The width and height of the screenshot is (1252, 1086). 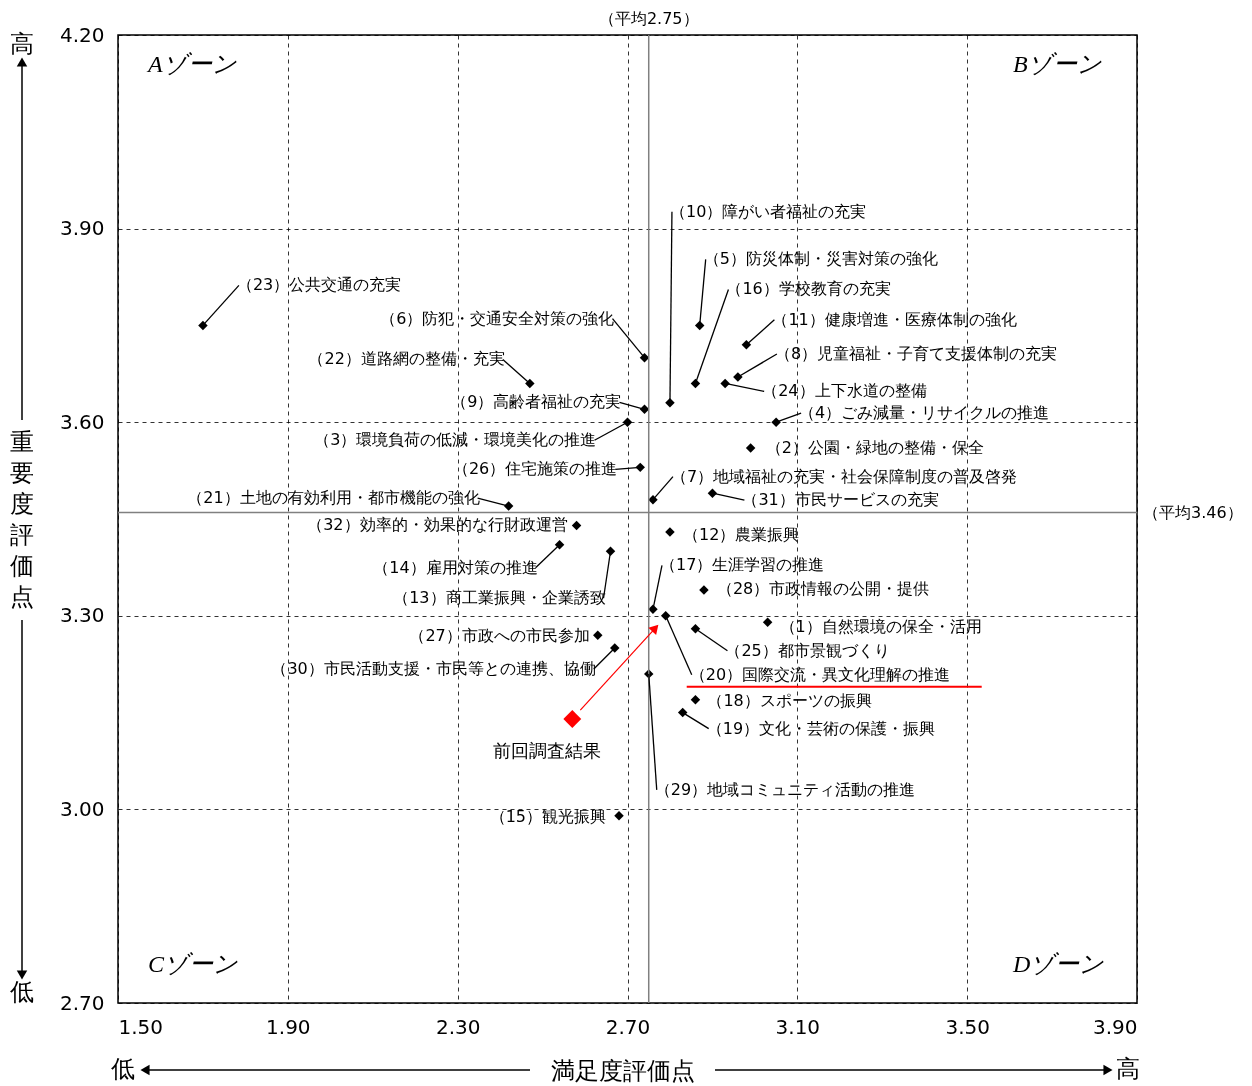 What do you see at coordinates (82, 421) in the screenshot?
I see `y-tick-label: 3.60` at bounding box center [82, 421].